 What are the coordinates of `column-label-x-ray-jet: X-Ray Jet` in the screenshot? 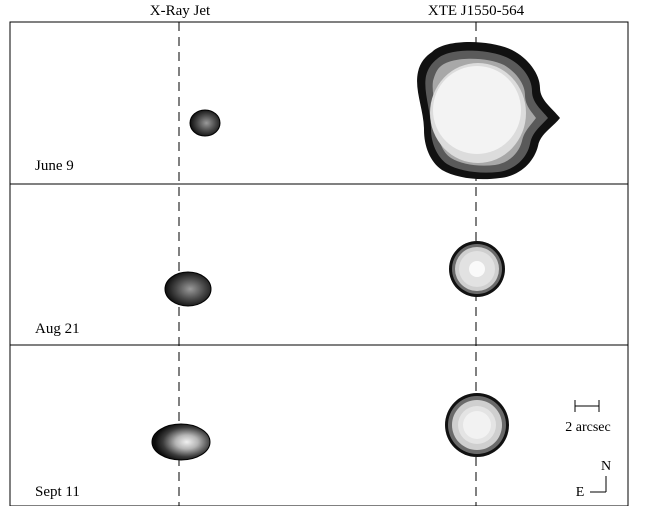 It's located at (180, 11).